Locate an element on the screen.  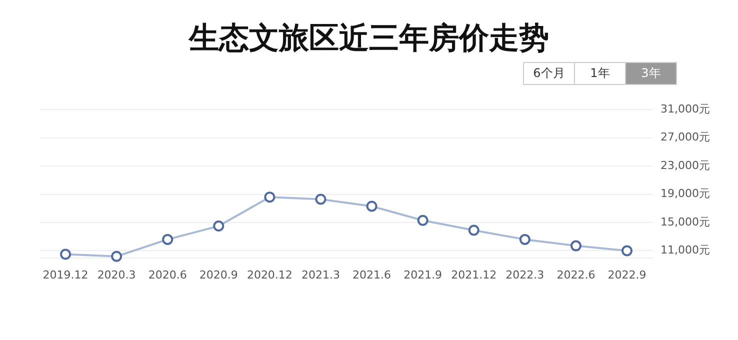
x-tick-label: 2020.6 is located at coordinates (167, 275).